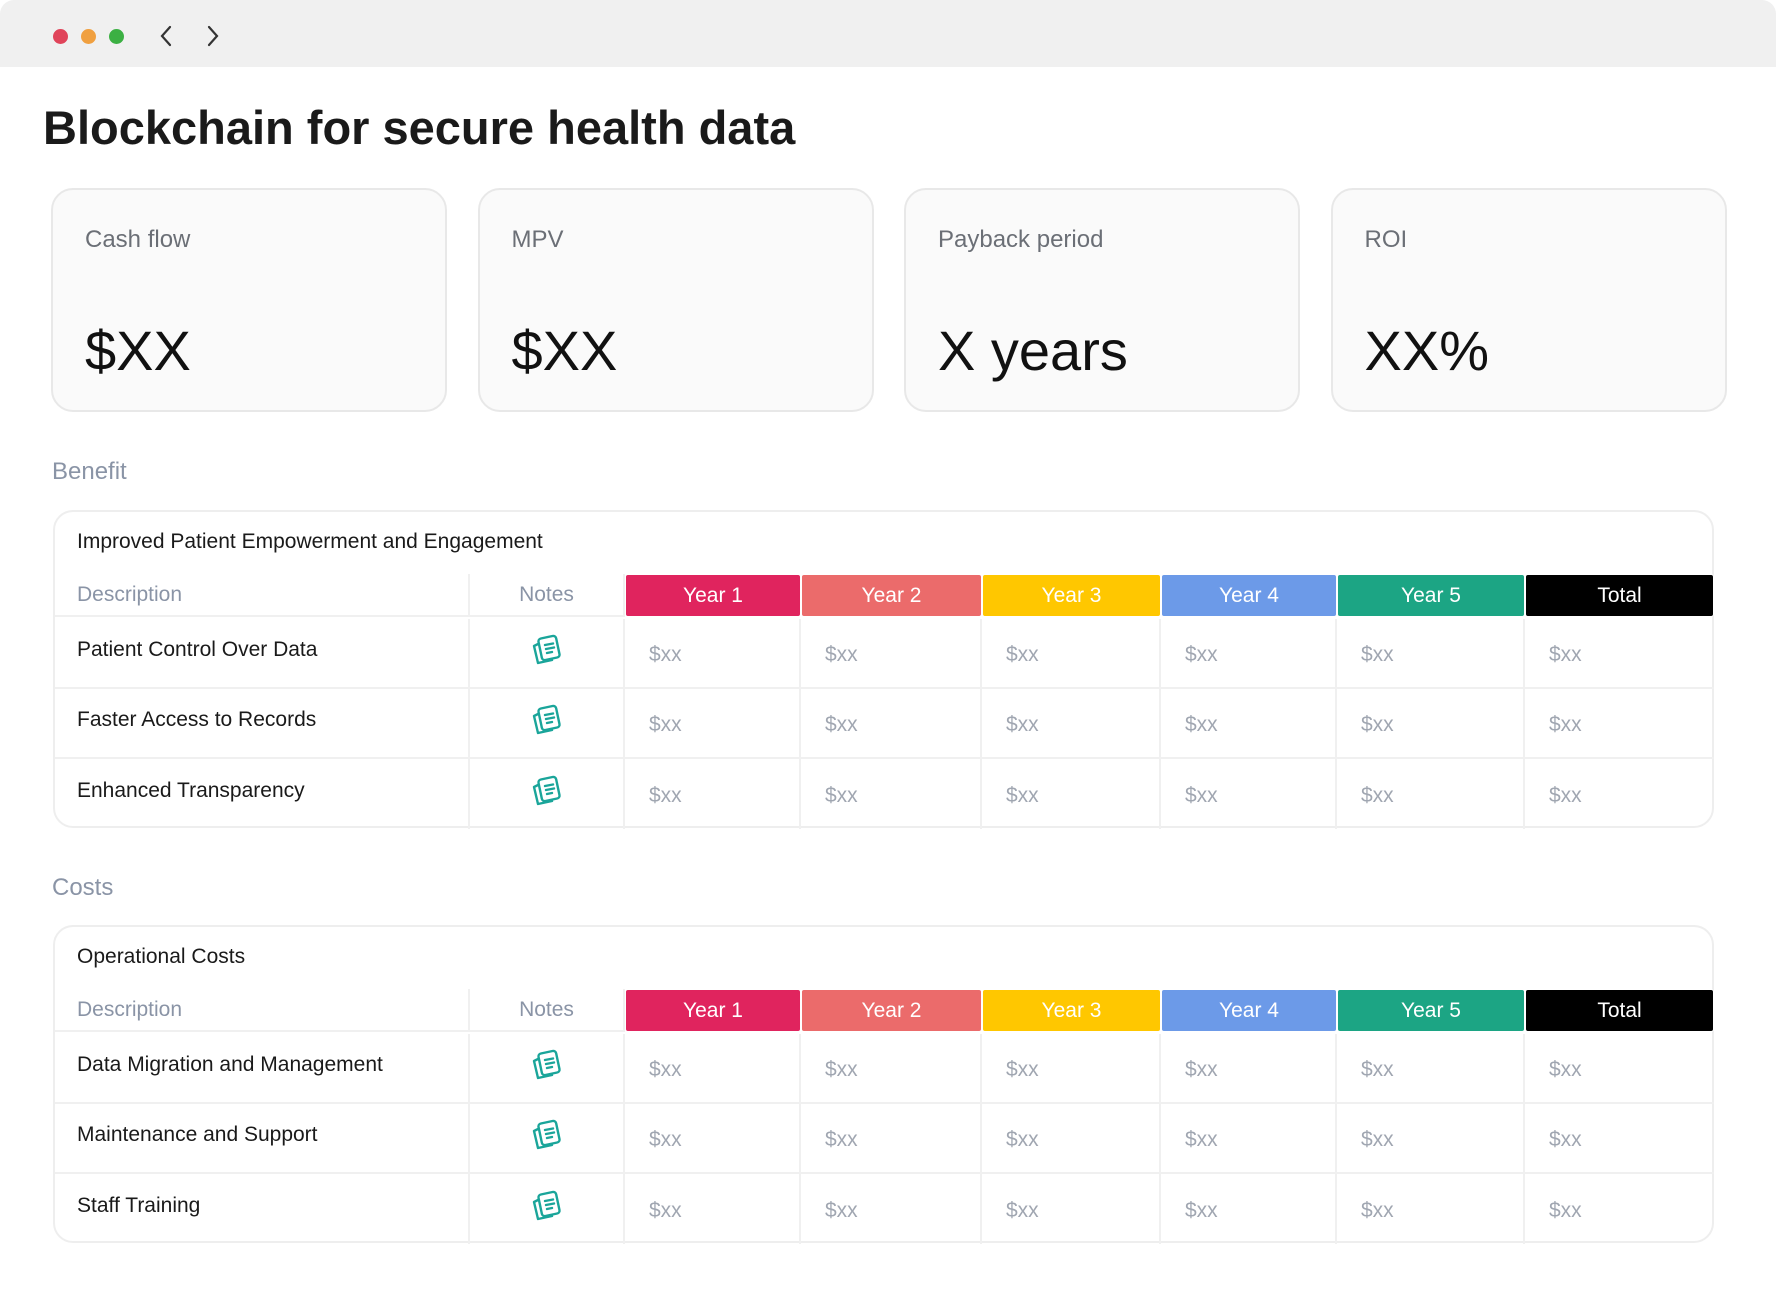 The image size is (1776, 1304). Describe the element at coordinates (213, 36) in the screenshot. I see `forward-button` at that location.